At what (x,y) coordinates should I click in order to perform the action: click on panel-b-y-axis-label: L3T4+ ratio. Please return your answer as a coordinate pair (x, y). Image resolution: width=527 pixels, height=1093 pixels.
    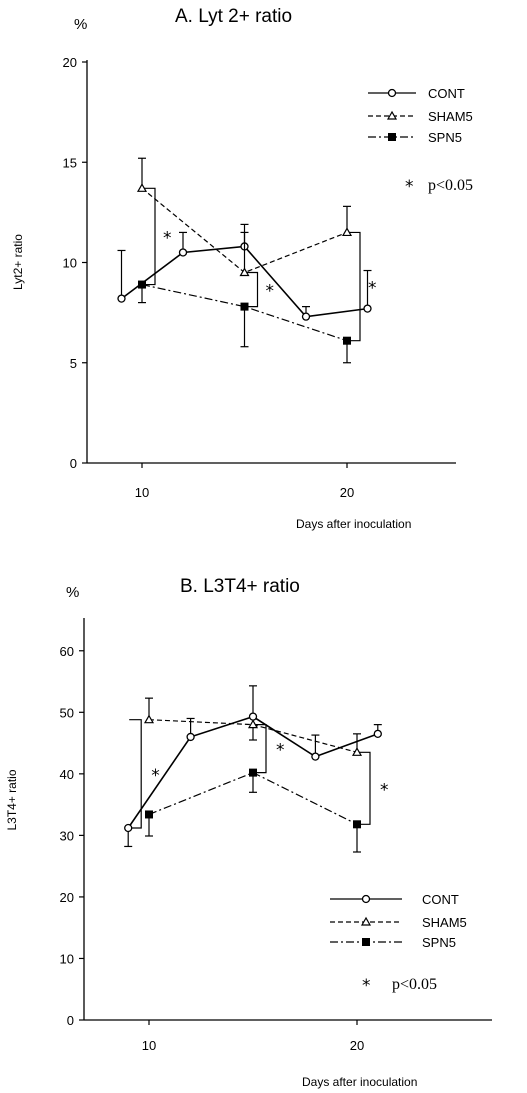
    Looking at the image, I should click on (12, 799).